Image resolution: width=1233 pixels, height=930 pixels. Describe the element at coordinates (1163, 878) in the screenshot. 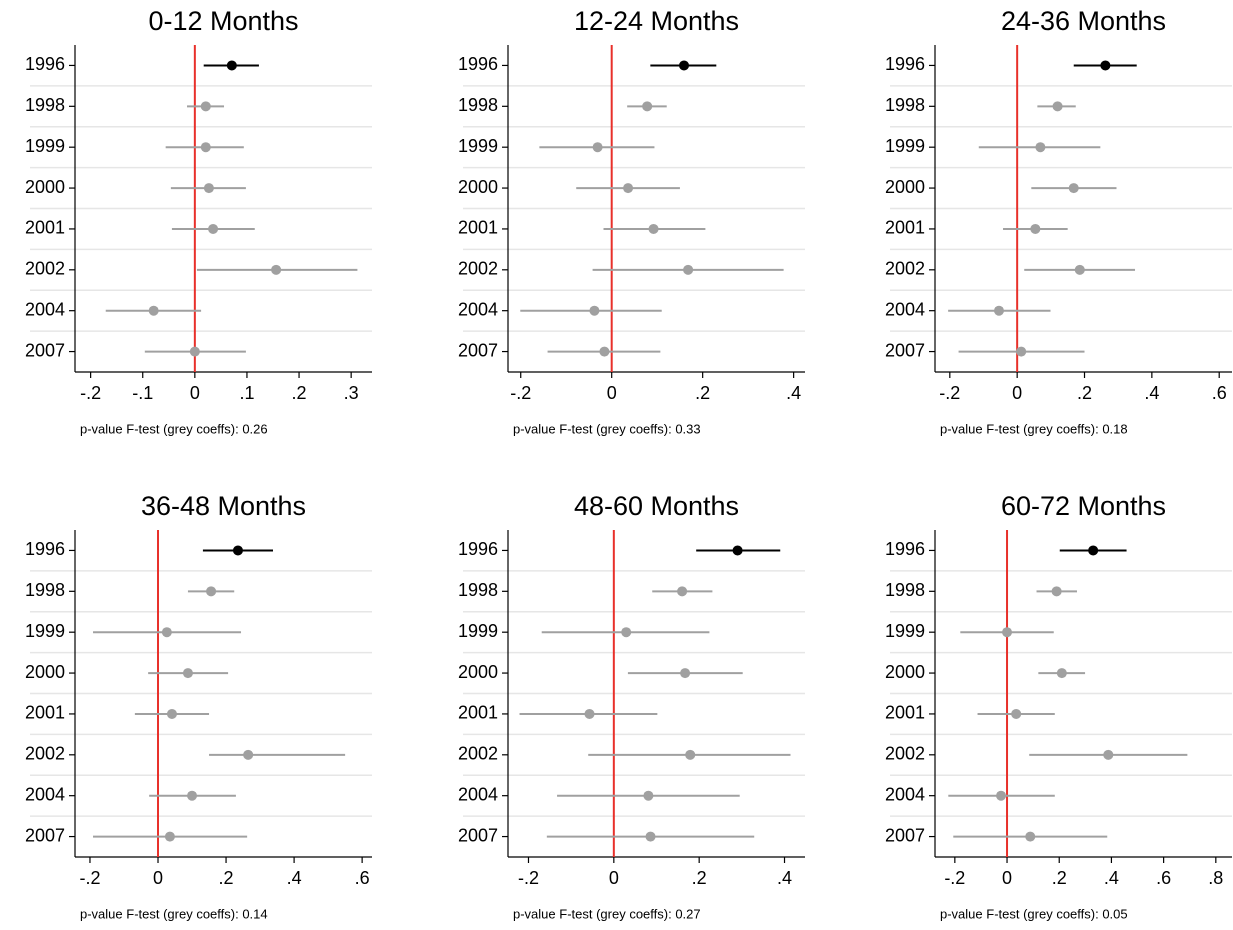

I see `x-tick-label: .6` at that location.